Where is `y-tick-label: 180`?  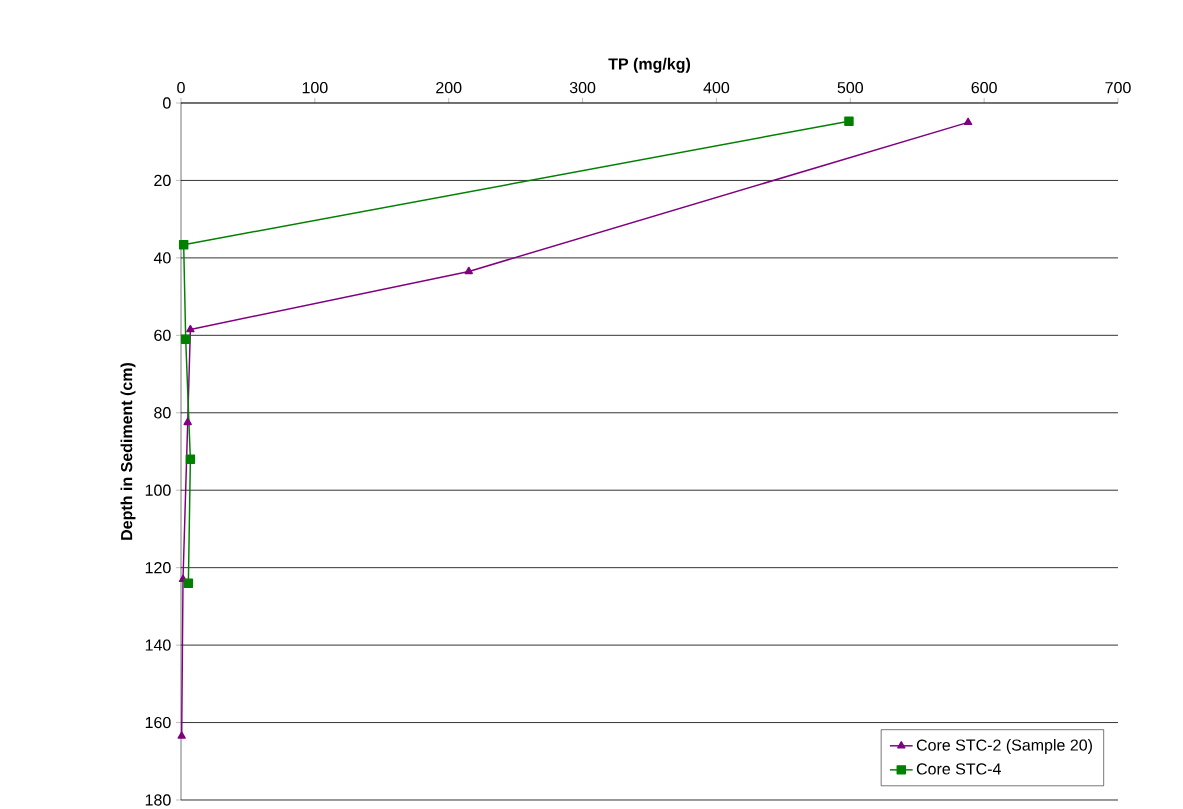
y-tick-label: 180 is located at coordinates (158, 800).